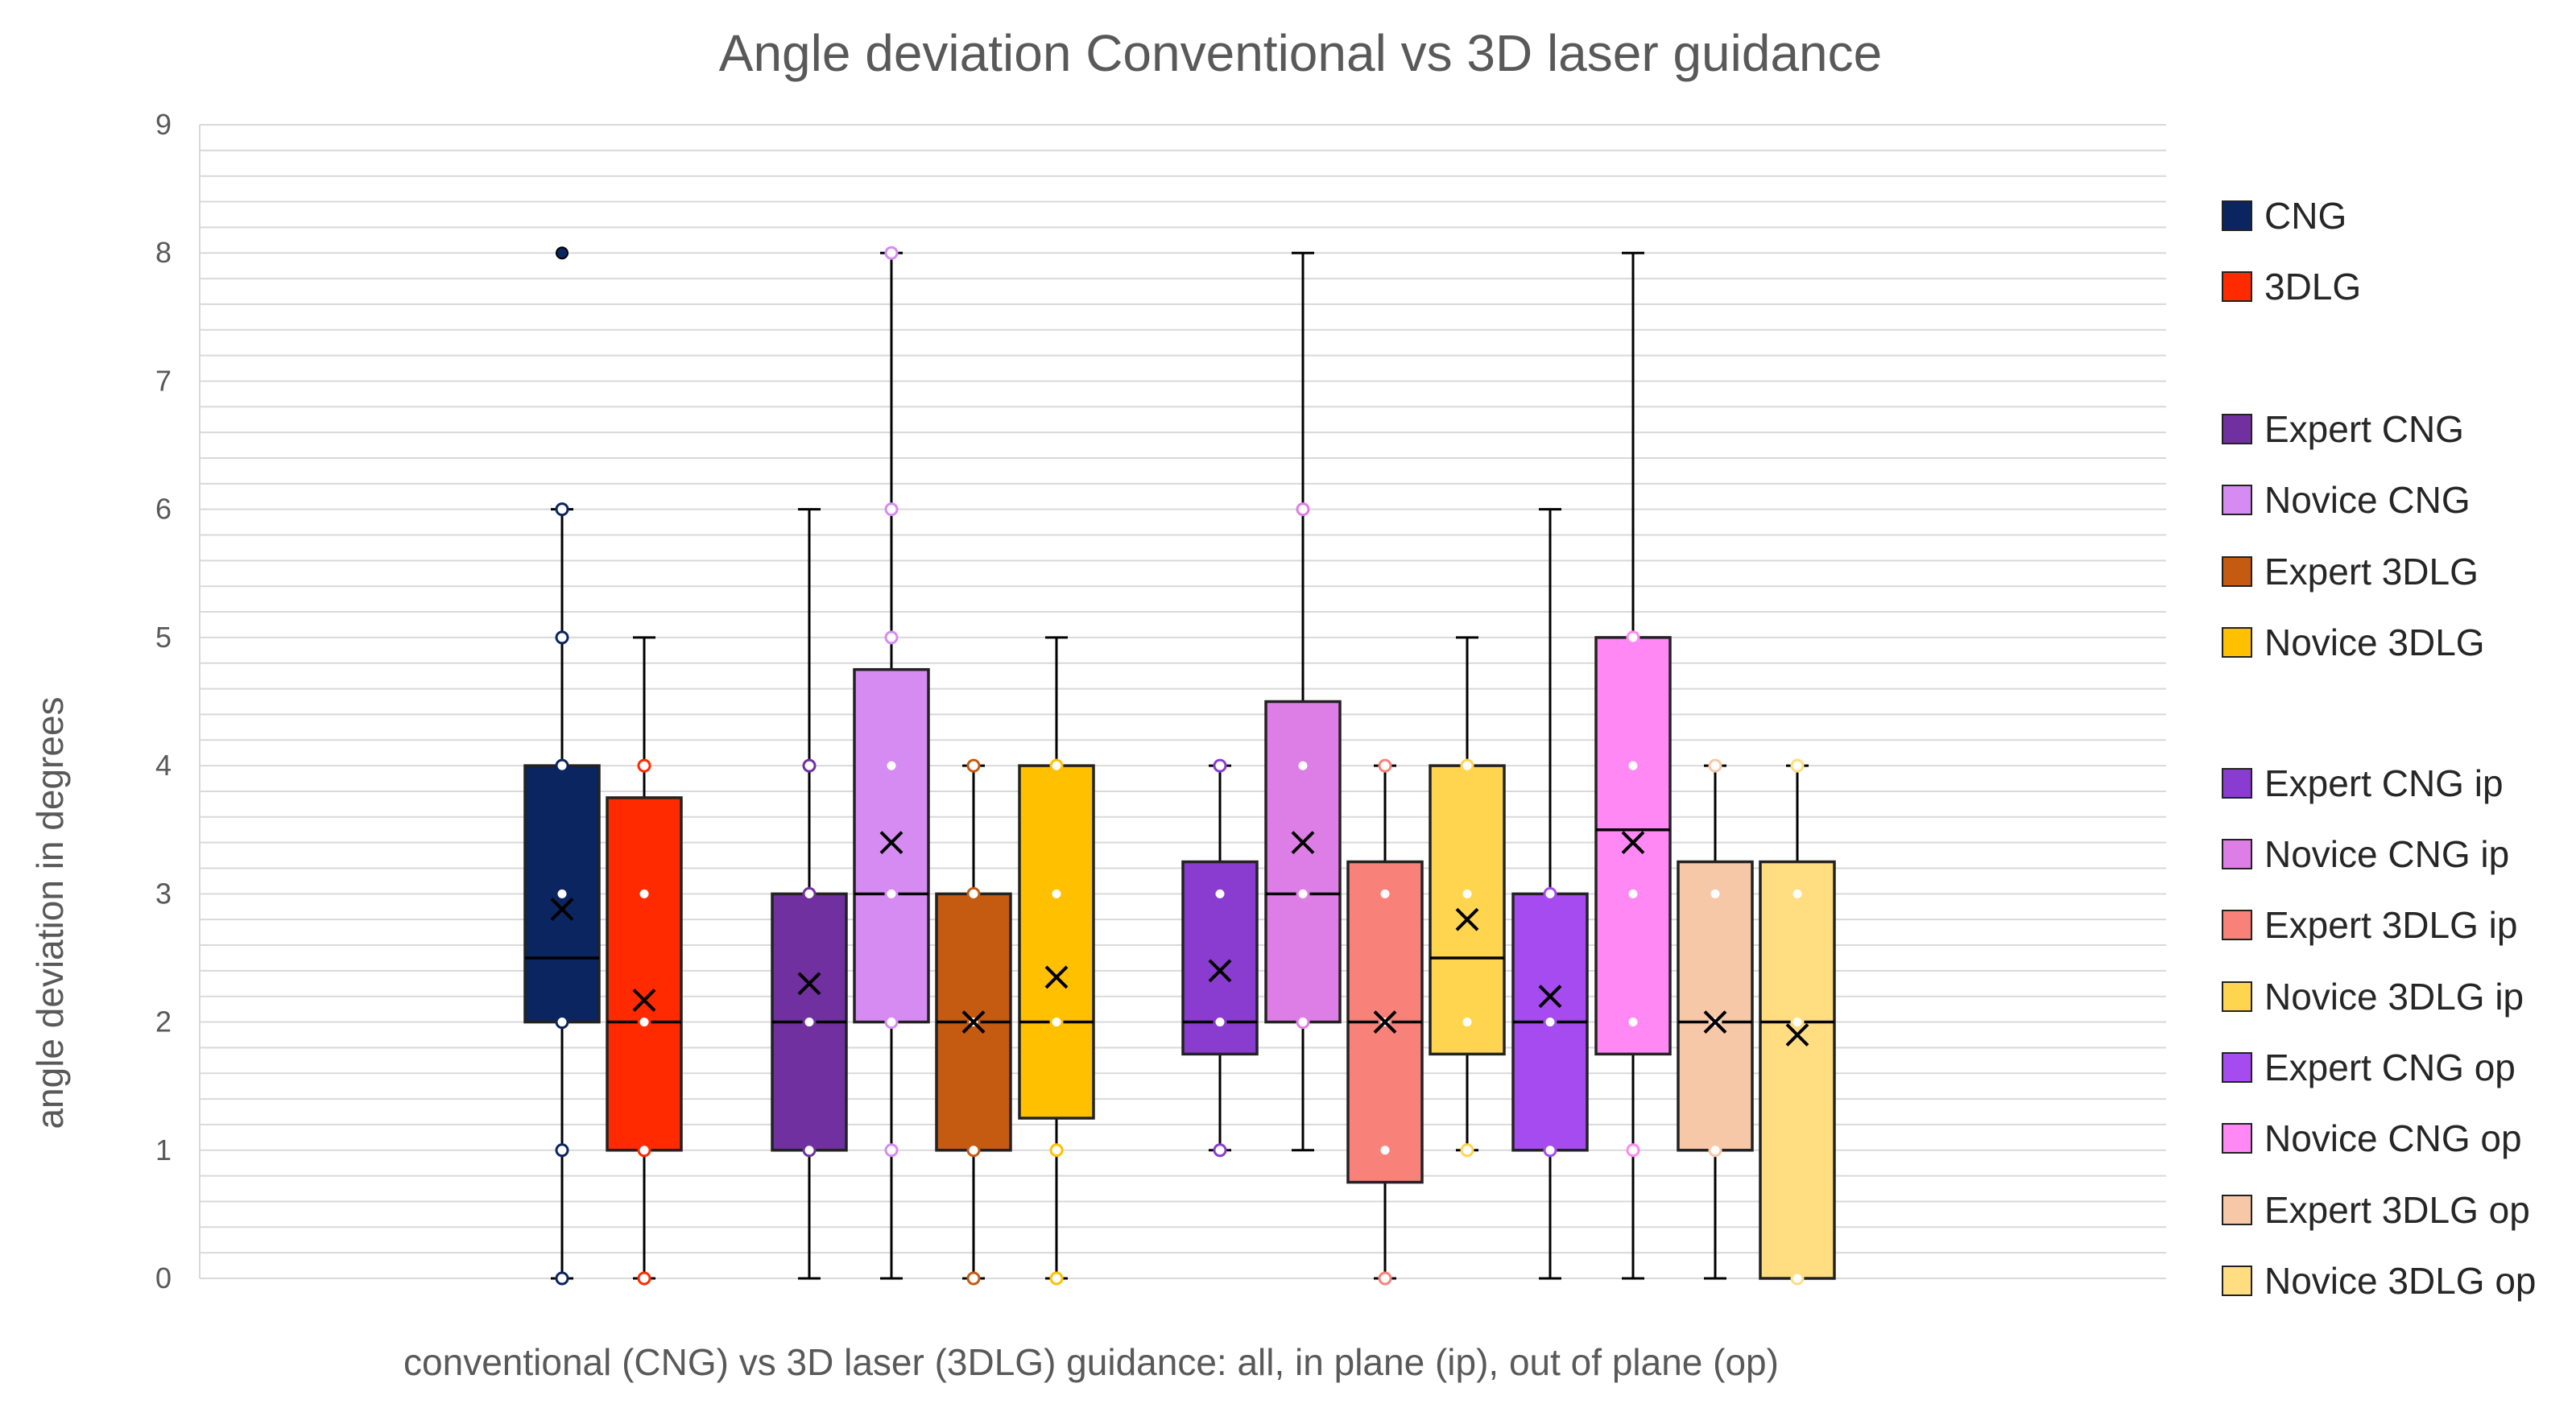 This screenshot has height=1408, width=2576. I want to click on y-tick-label: 8, so click(164, 252).